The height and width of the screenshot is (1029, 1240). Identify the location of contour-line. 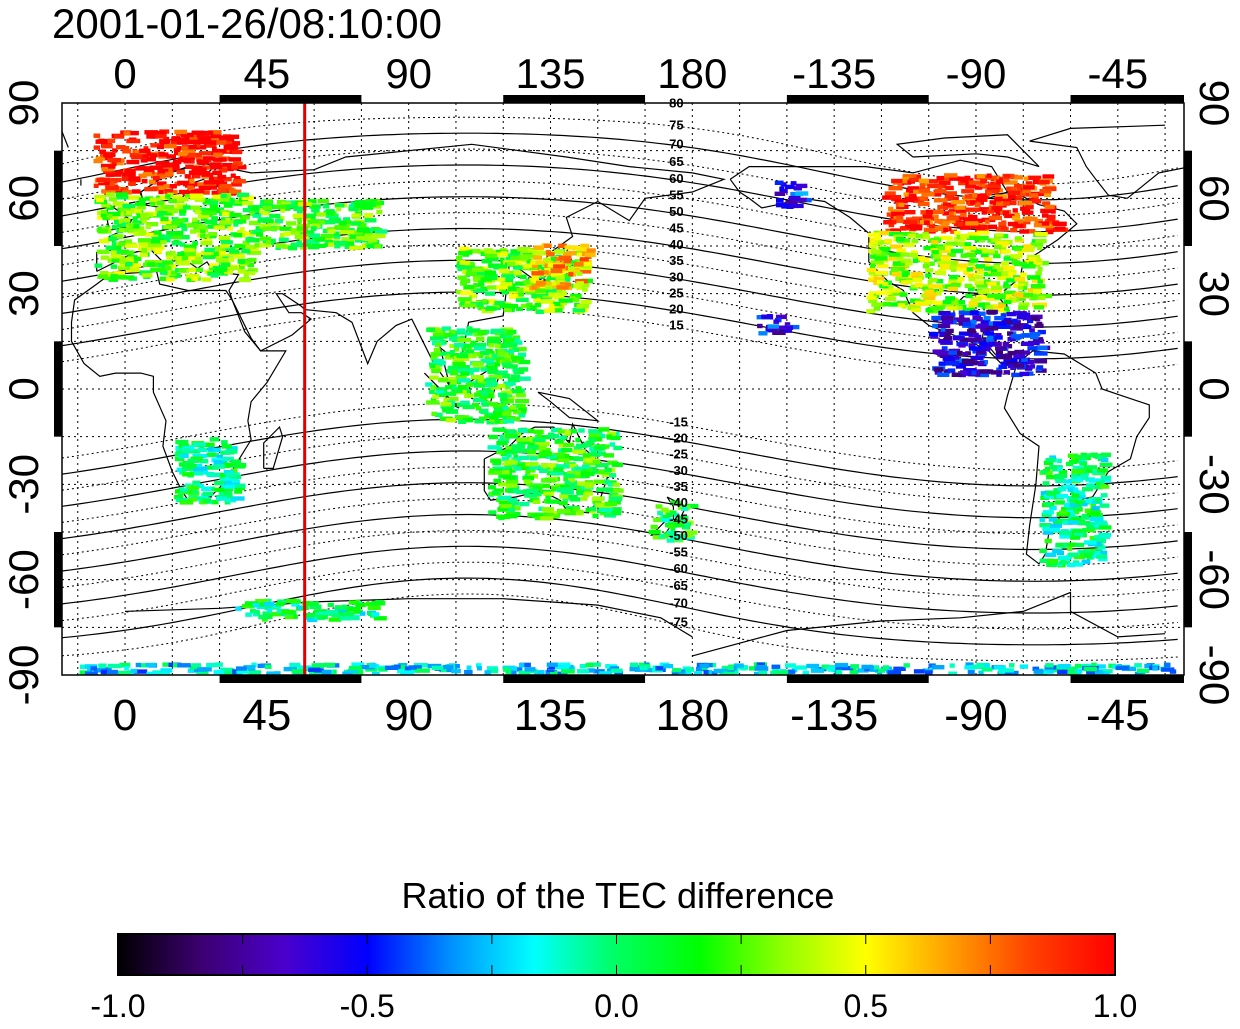
(620, 627).